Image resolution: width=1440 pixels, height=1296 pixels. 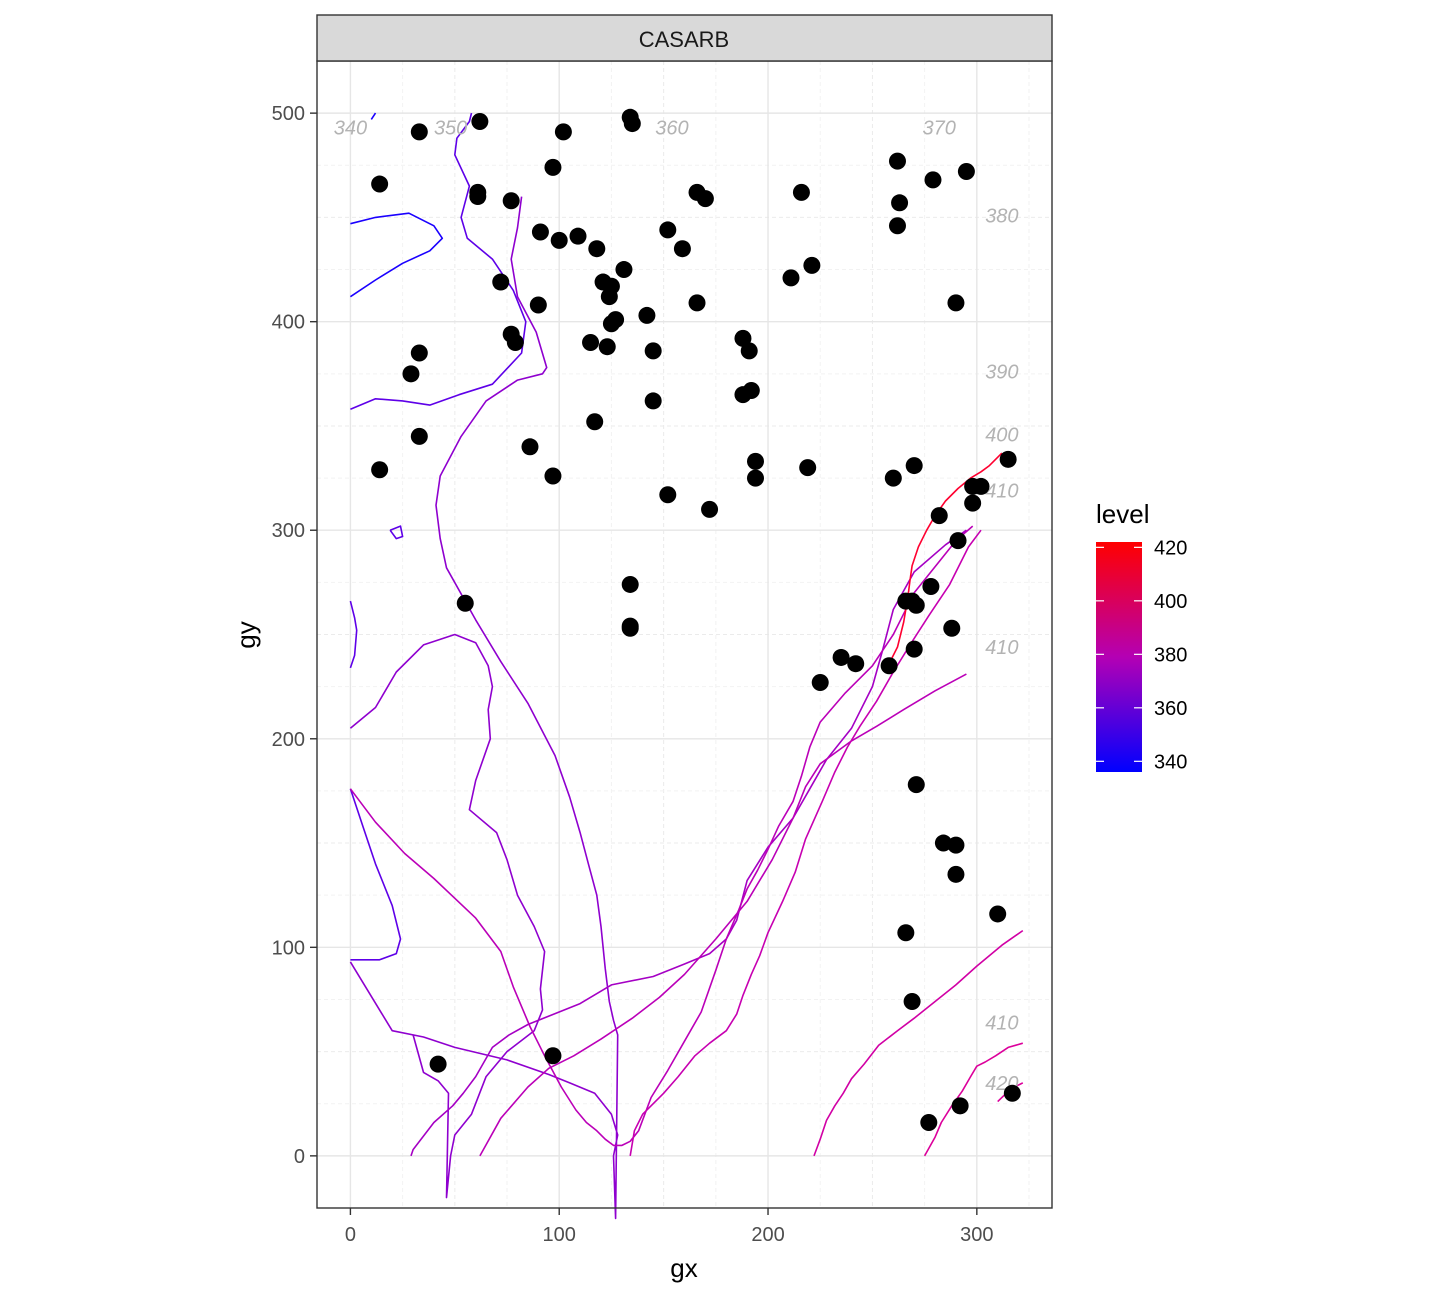 I want to click on contour-label: 370, so click(x=939, y=129).